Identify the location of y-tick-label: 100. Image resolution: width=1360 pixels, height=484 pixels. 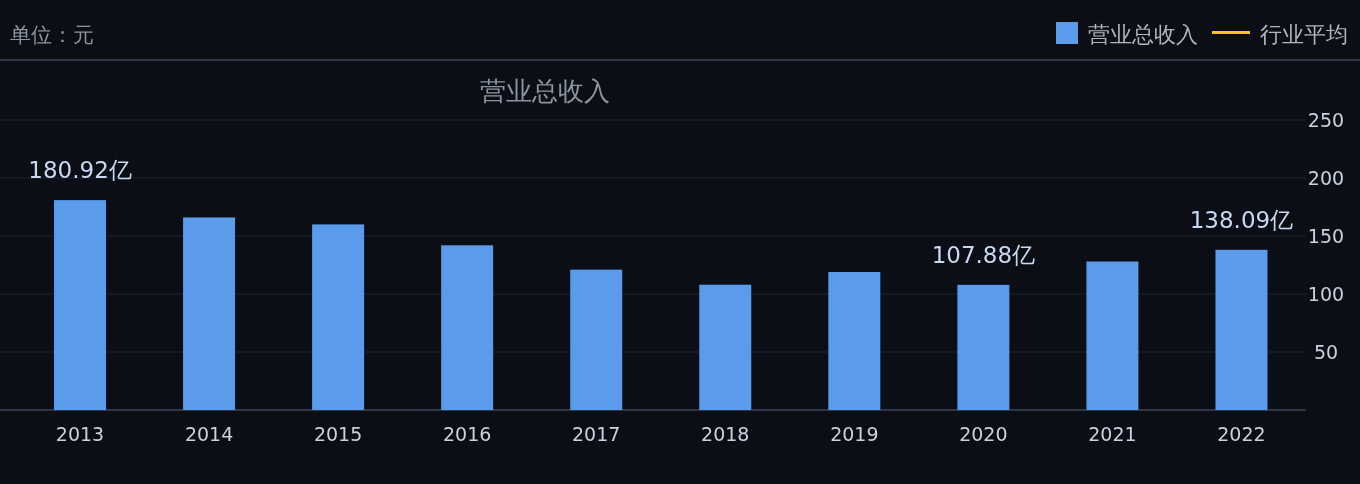
(1326, 294).